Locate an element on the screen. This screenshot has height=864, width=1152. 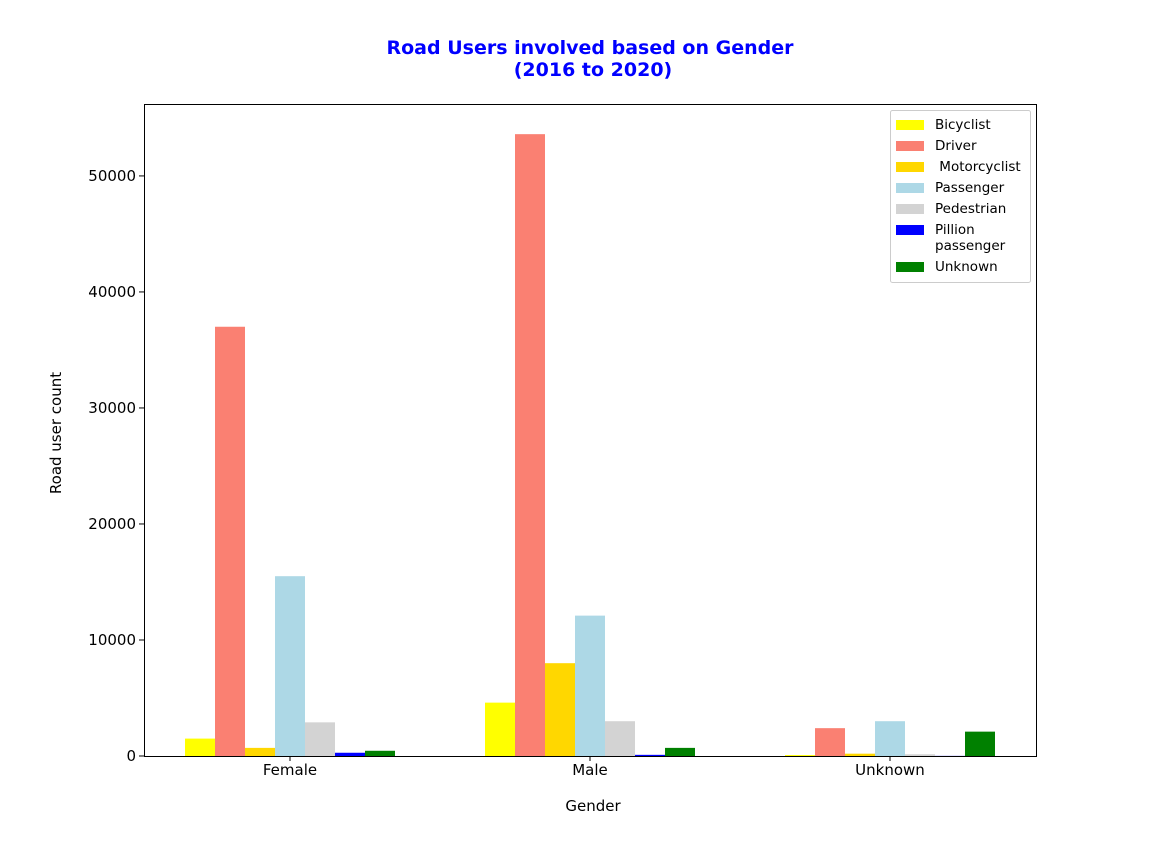
y-tick-label: 40000 is located at coordinates (112, 292).